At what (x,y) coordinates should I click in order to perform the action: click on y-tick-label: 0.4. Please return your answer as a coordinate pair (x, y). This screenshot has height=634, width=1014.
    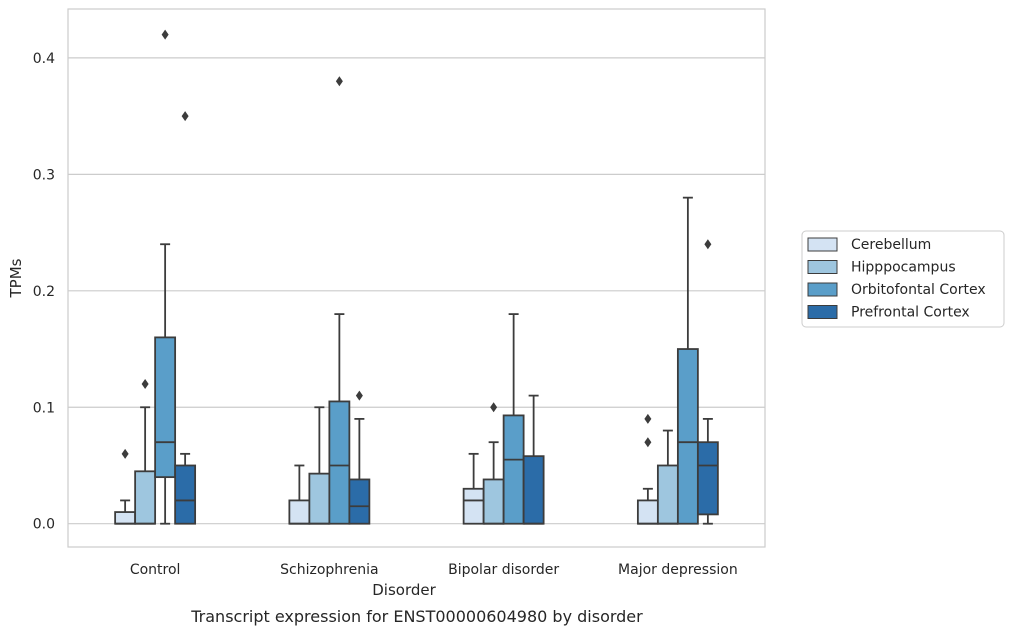
    Looking at the image, I should click on (44, 59).